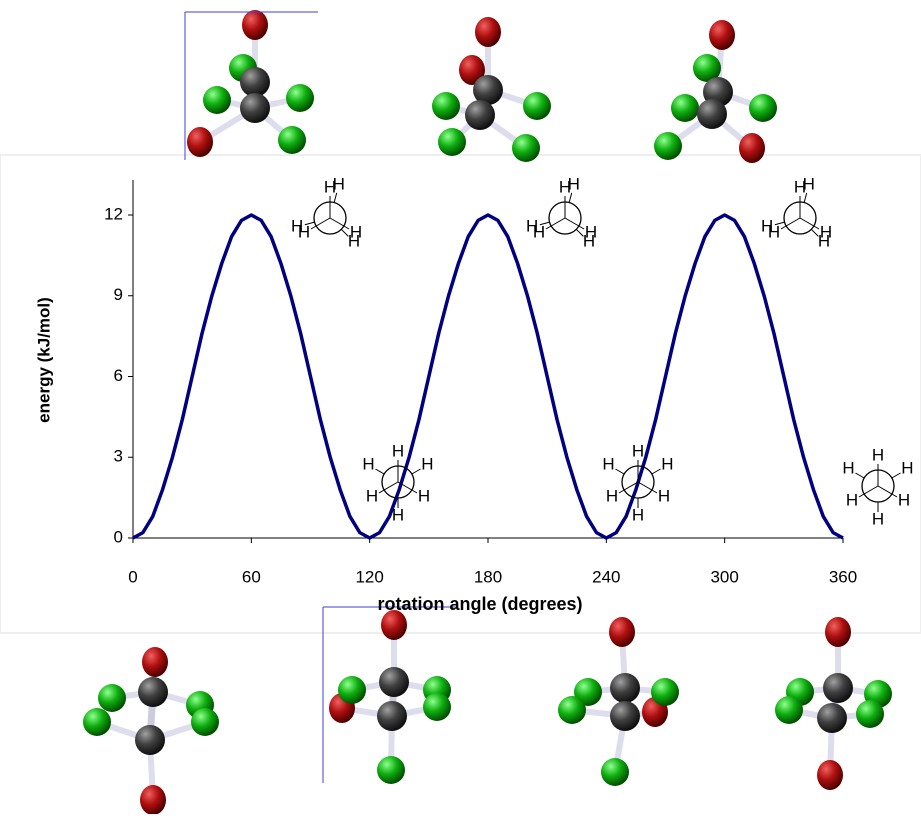 This screenshot has width=921, height=819. I want to click on x-tick-label: 180, so click(488, 576).